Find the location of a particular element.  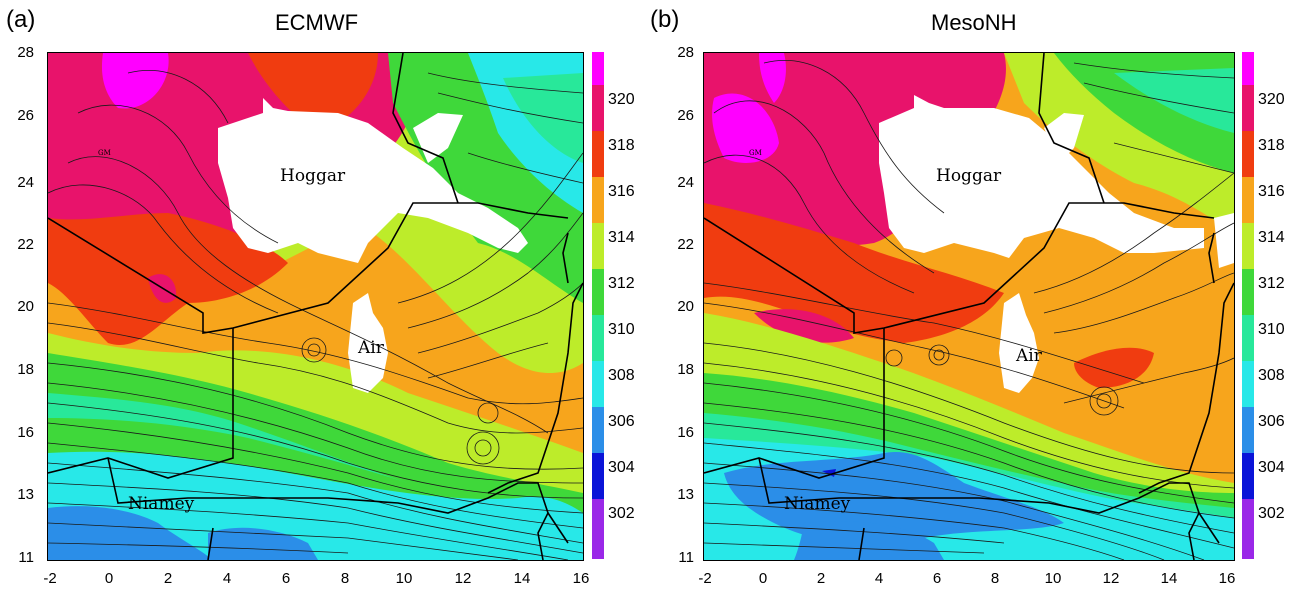

colorbar-label: 314 is located at coordinates (621, 237).